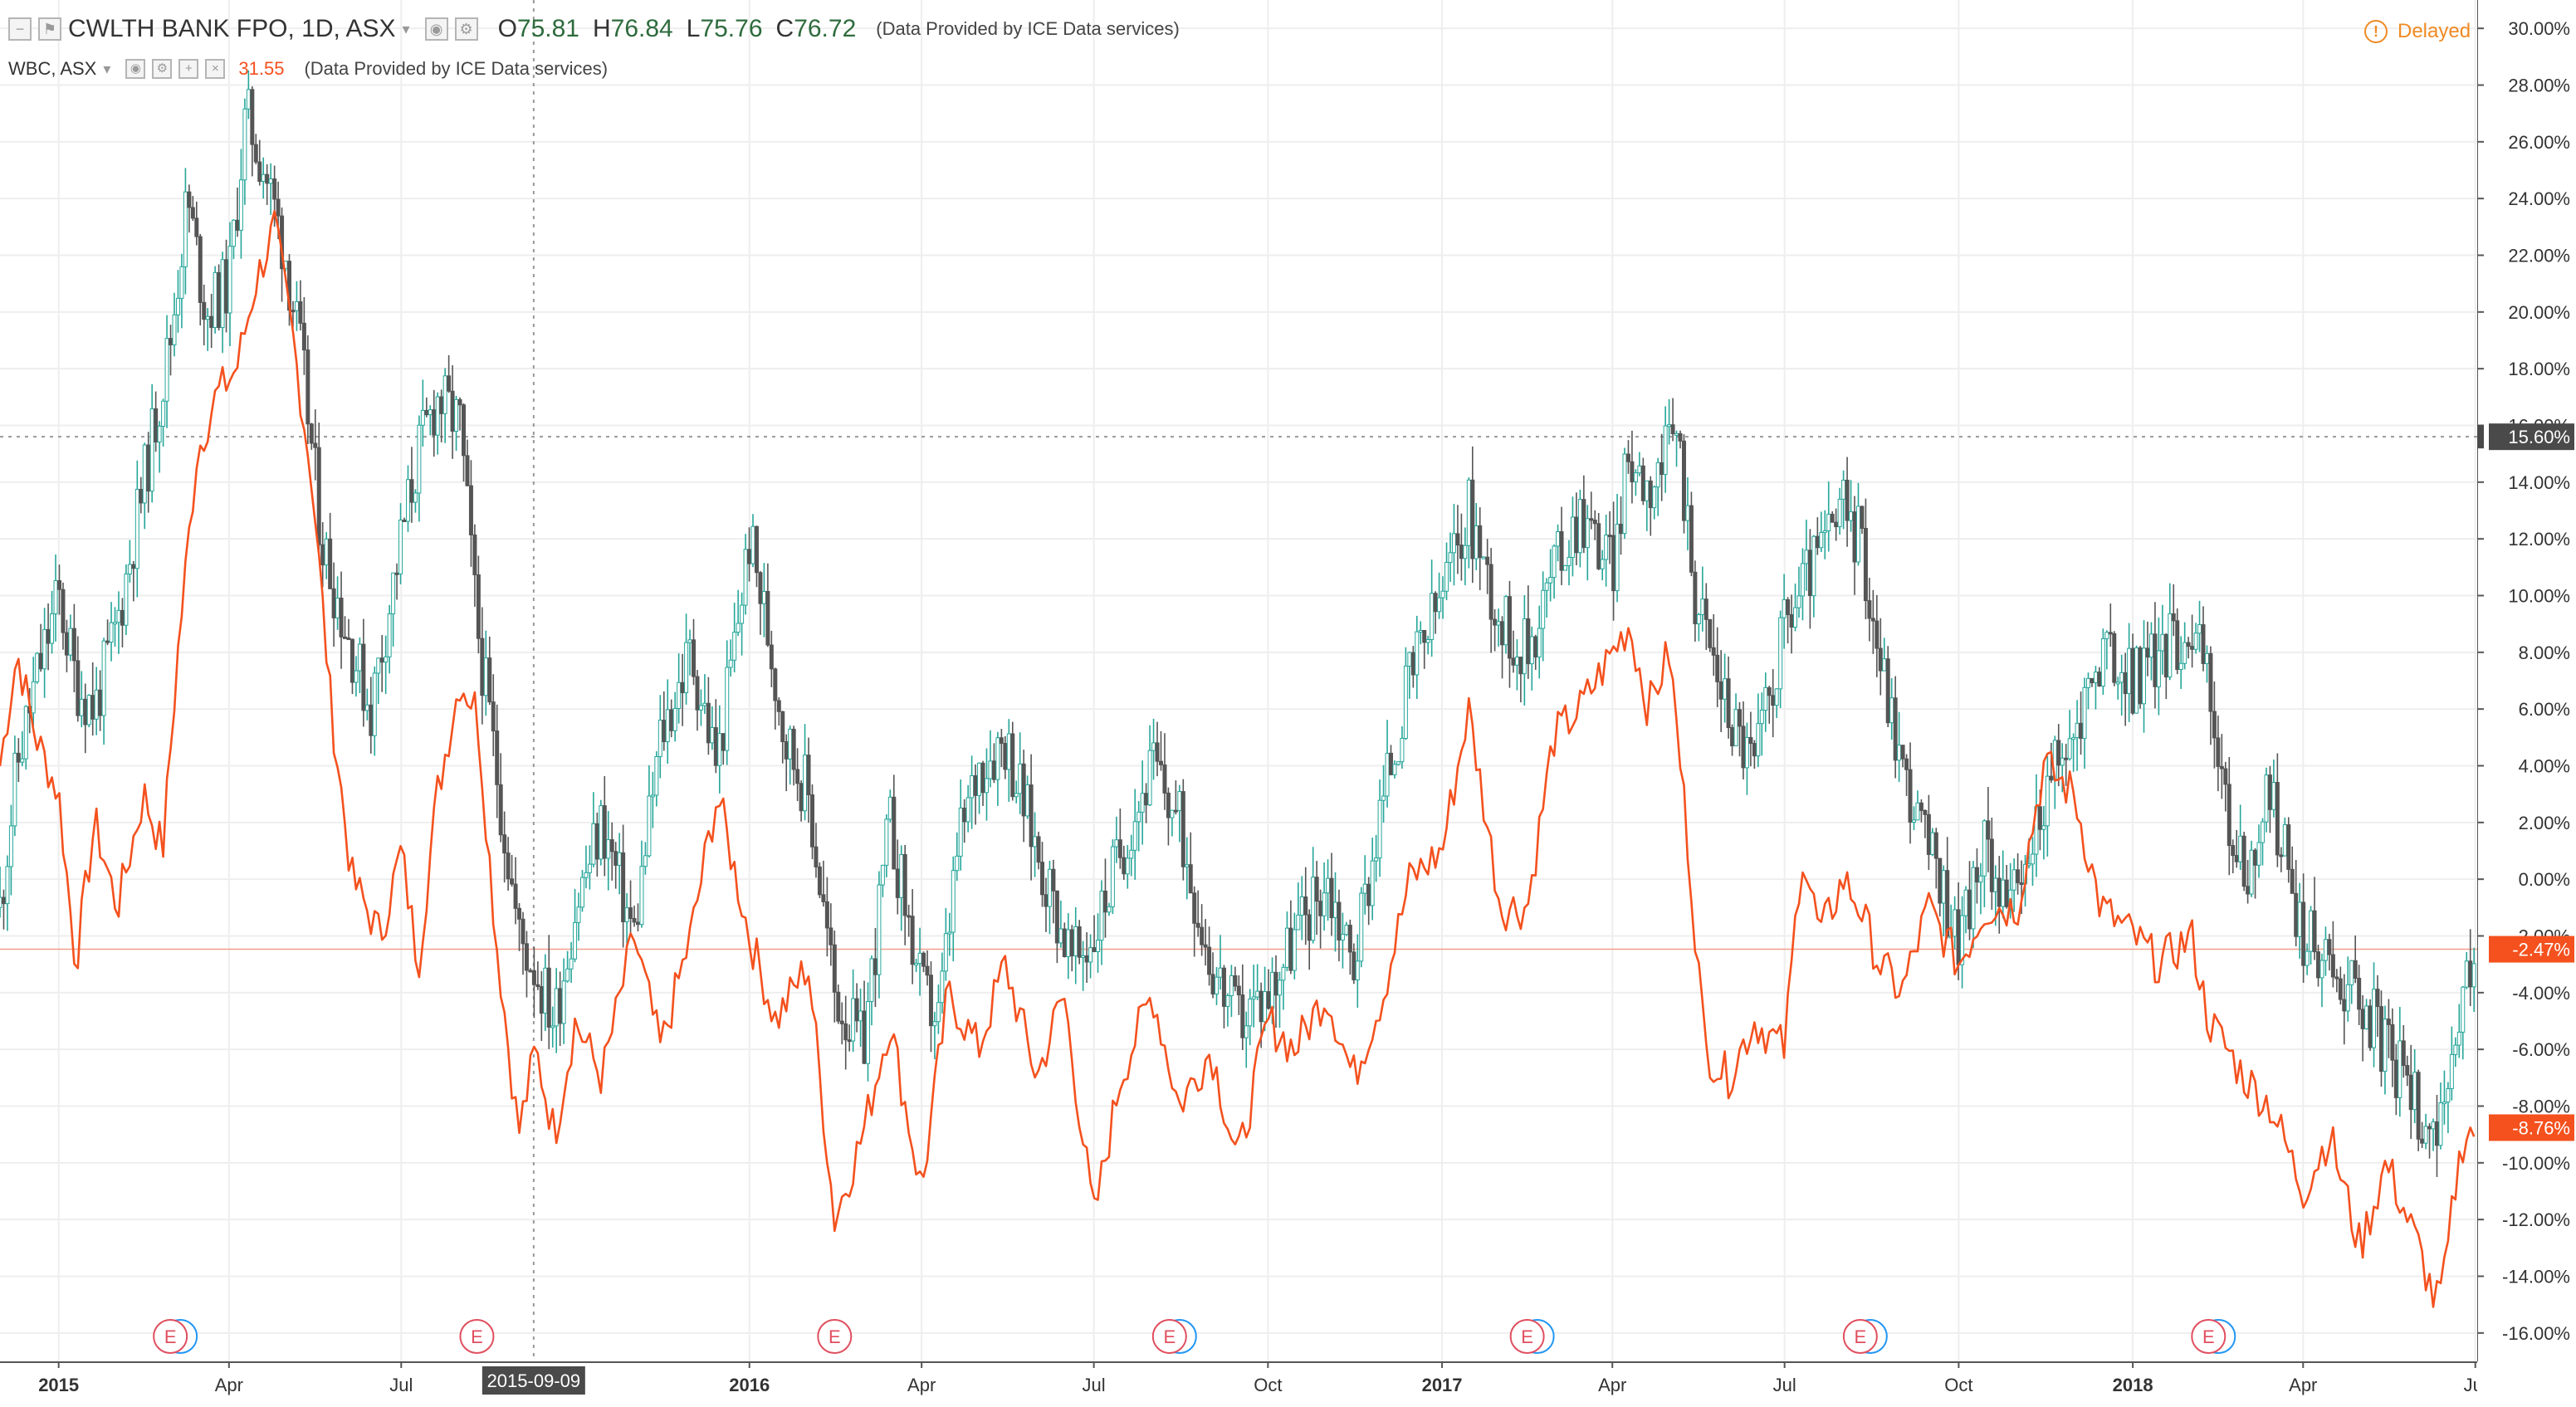  What do you see at coordinates (188, 69) in the screenshot?
I see `add-icon: +` at bounding box center [188, 69].